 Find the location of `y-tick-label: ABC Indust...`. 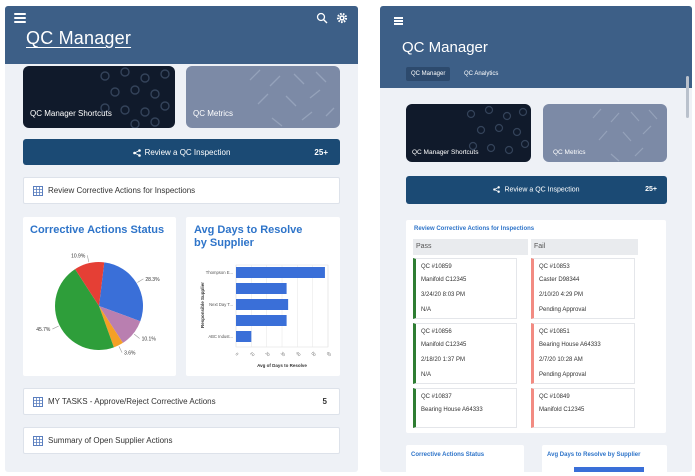

y-tick-label: ABC Indust... is located at coordinates (220, 336).